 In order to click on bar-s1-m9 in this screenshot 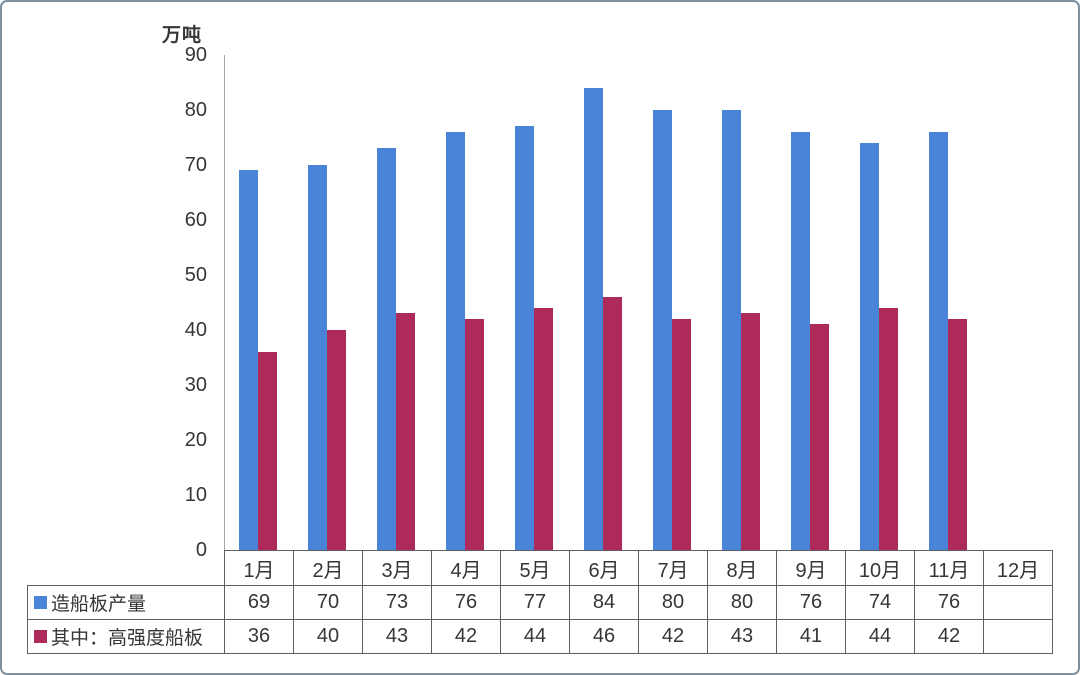, I will do `click(800, 341)`.